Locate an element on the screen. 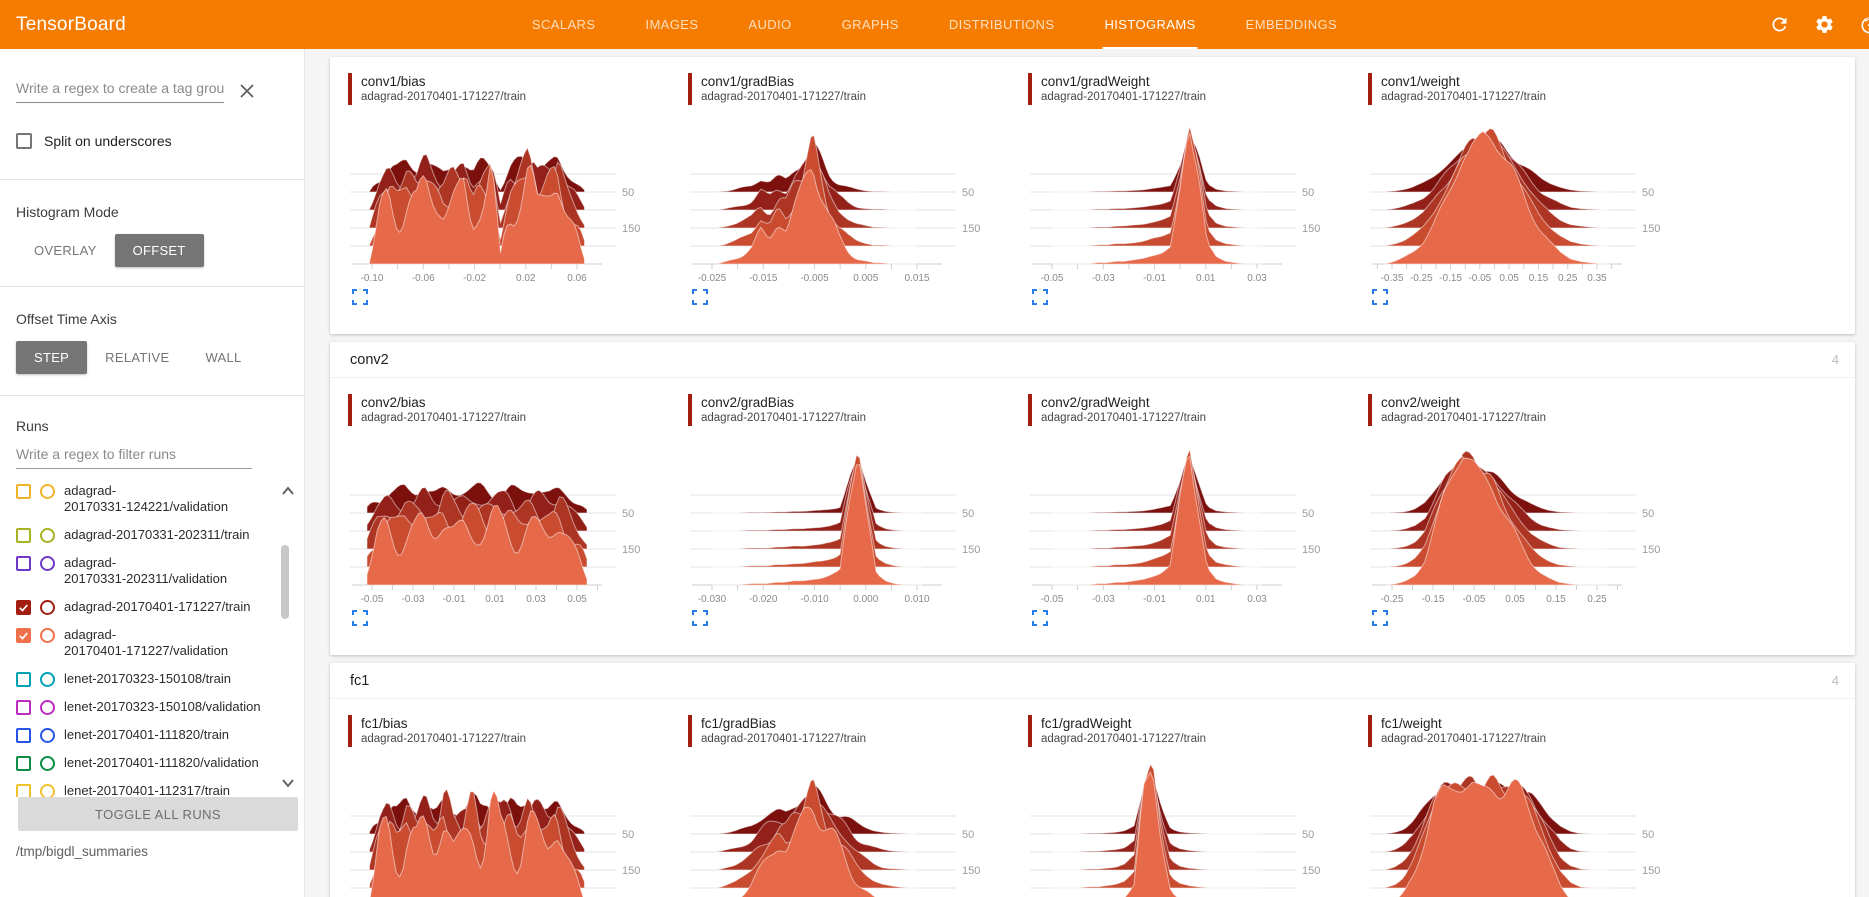 Image resolution: width=1869 pixels, height=897 pixels. svg-text: -0.10 is located at coordinates (372, 278).